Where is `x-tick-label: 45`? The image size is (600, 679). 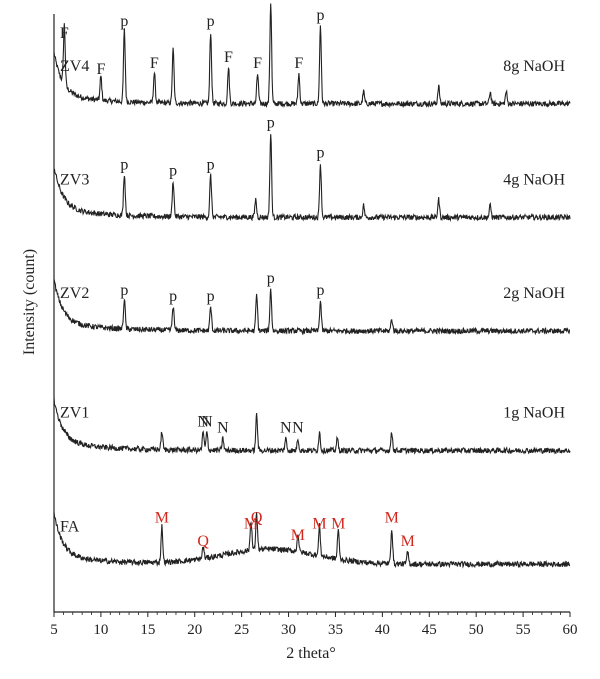 x-tick-label: 45 is located at coordinates (429, 630).